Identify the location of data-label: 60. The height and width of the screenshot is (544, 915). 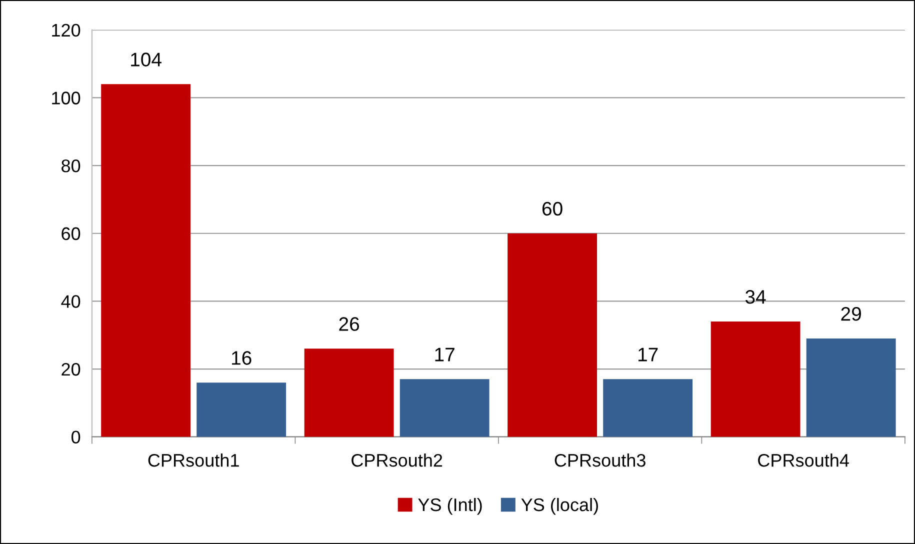
(552, 209).